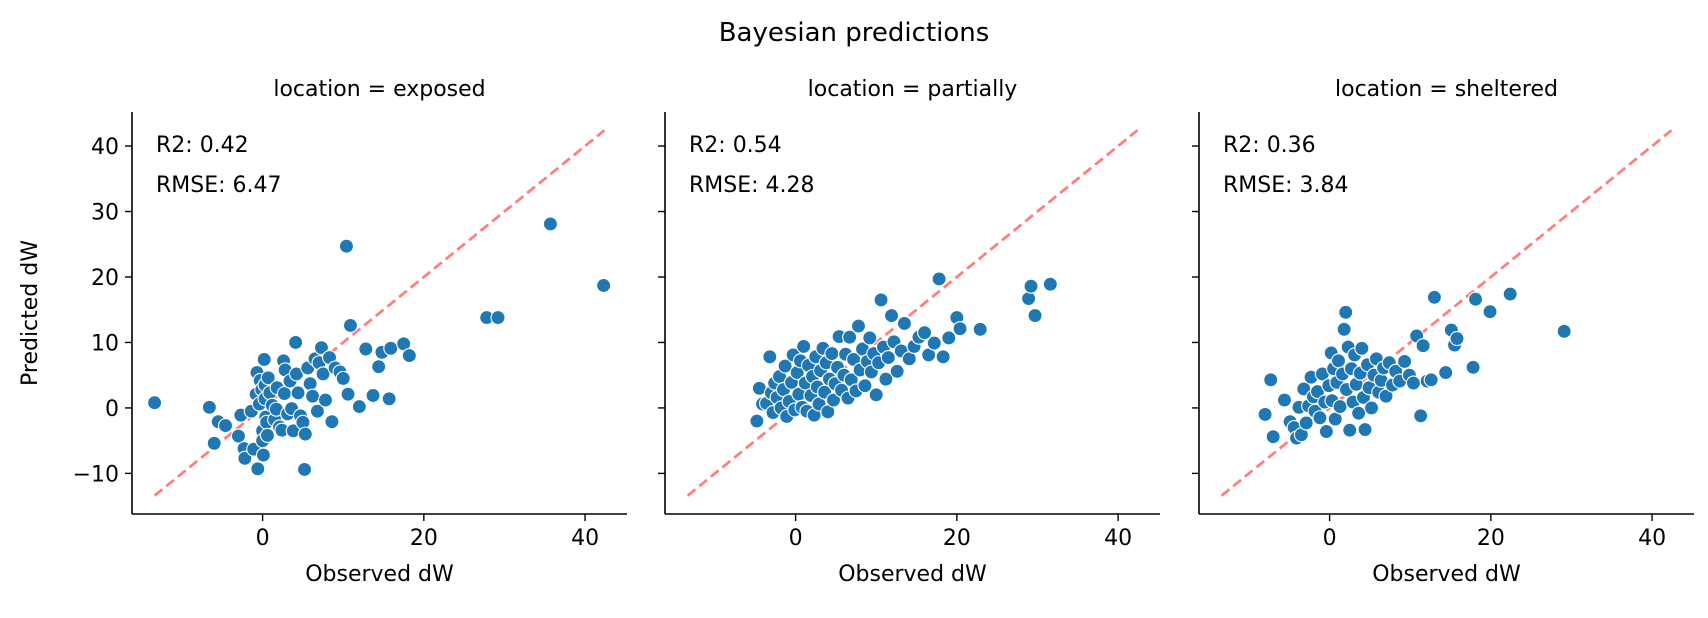 The width and height of the screenshot is (1708, 618). Describe the element at coordinates (30, 313) in the screenshot. I see `y-axis-label: Predicted dW` at that location.